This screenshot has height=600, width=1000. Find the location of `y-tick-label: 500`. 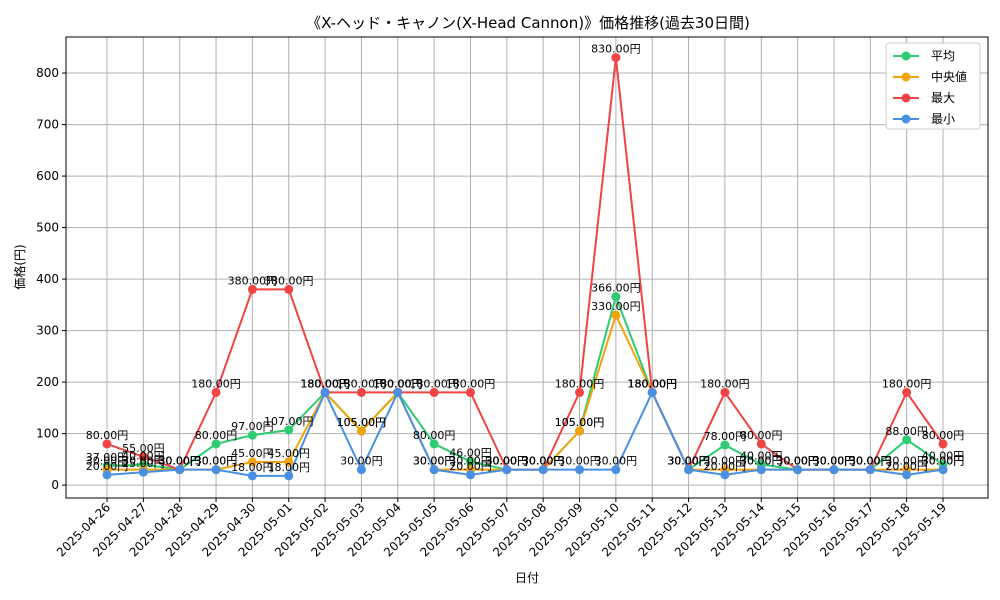

y-tick-label: 500 is located at coordinates (47, 228).